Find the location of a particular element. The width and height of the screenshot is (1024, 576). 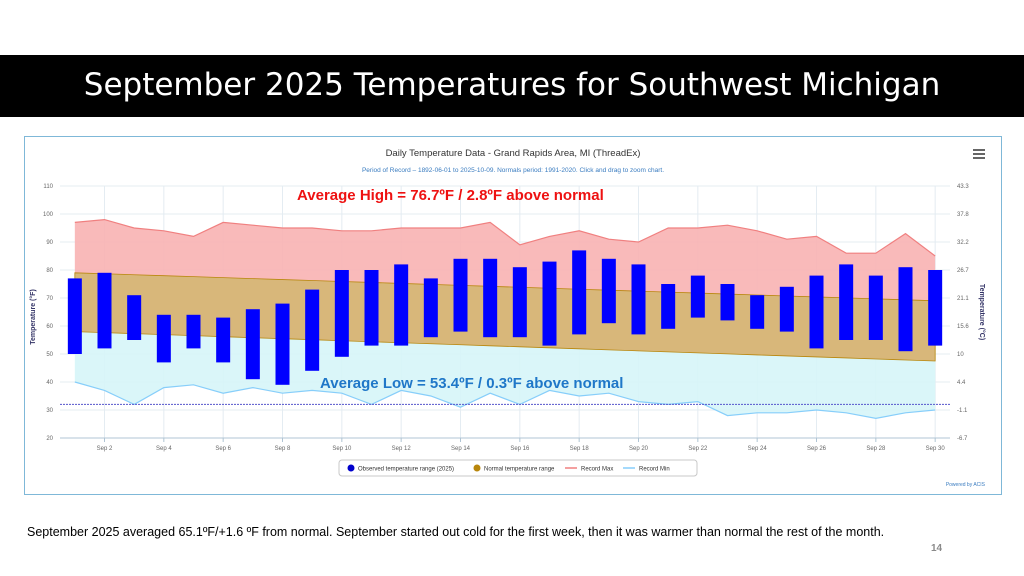

y-tick-label: 40 is located at coordinates (49, 383).